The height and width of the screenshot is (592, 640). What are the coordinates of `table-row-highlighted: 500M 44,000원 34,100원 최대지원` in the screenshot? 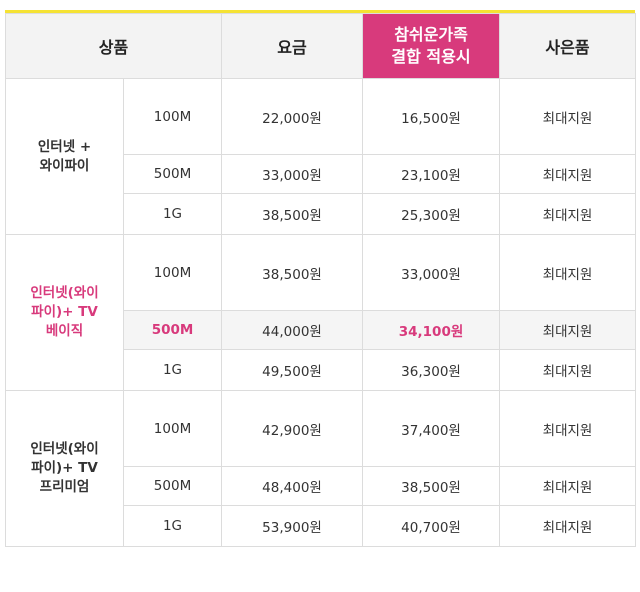 It's located at (321, 330).